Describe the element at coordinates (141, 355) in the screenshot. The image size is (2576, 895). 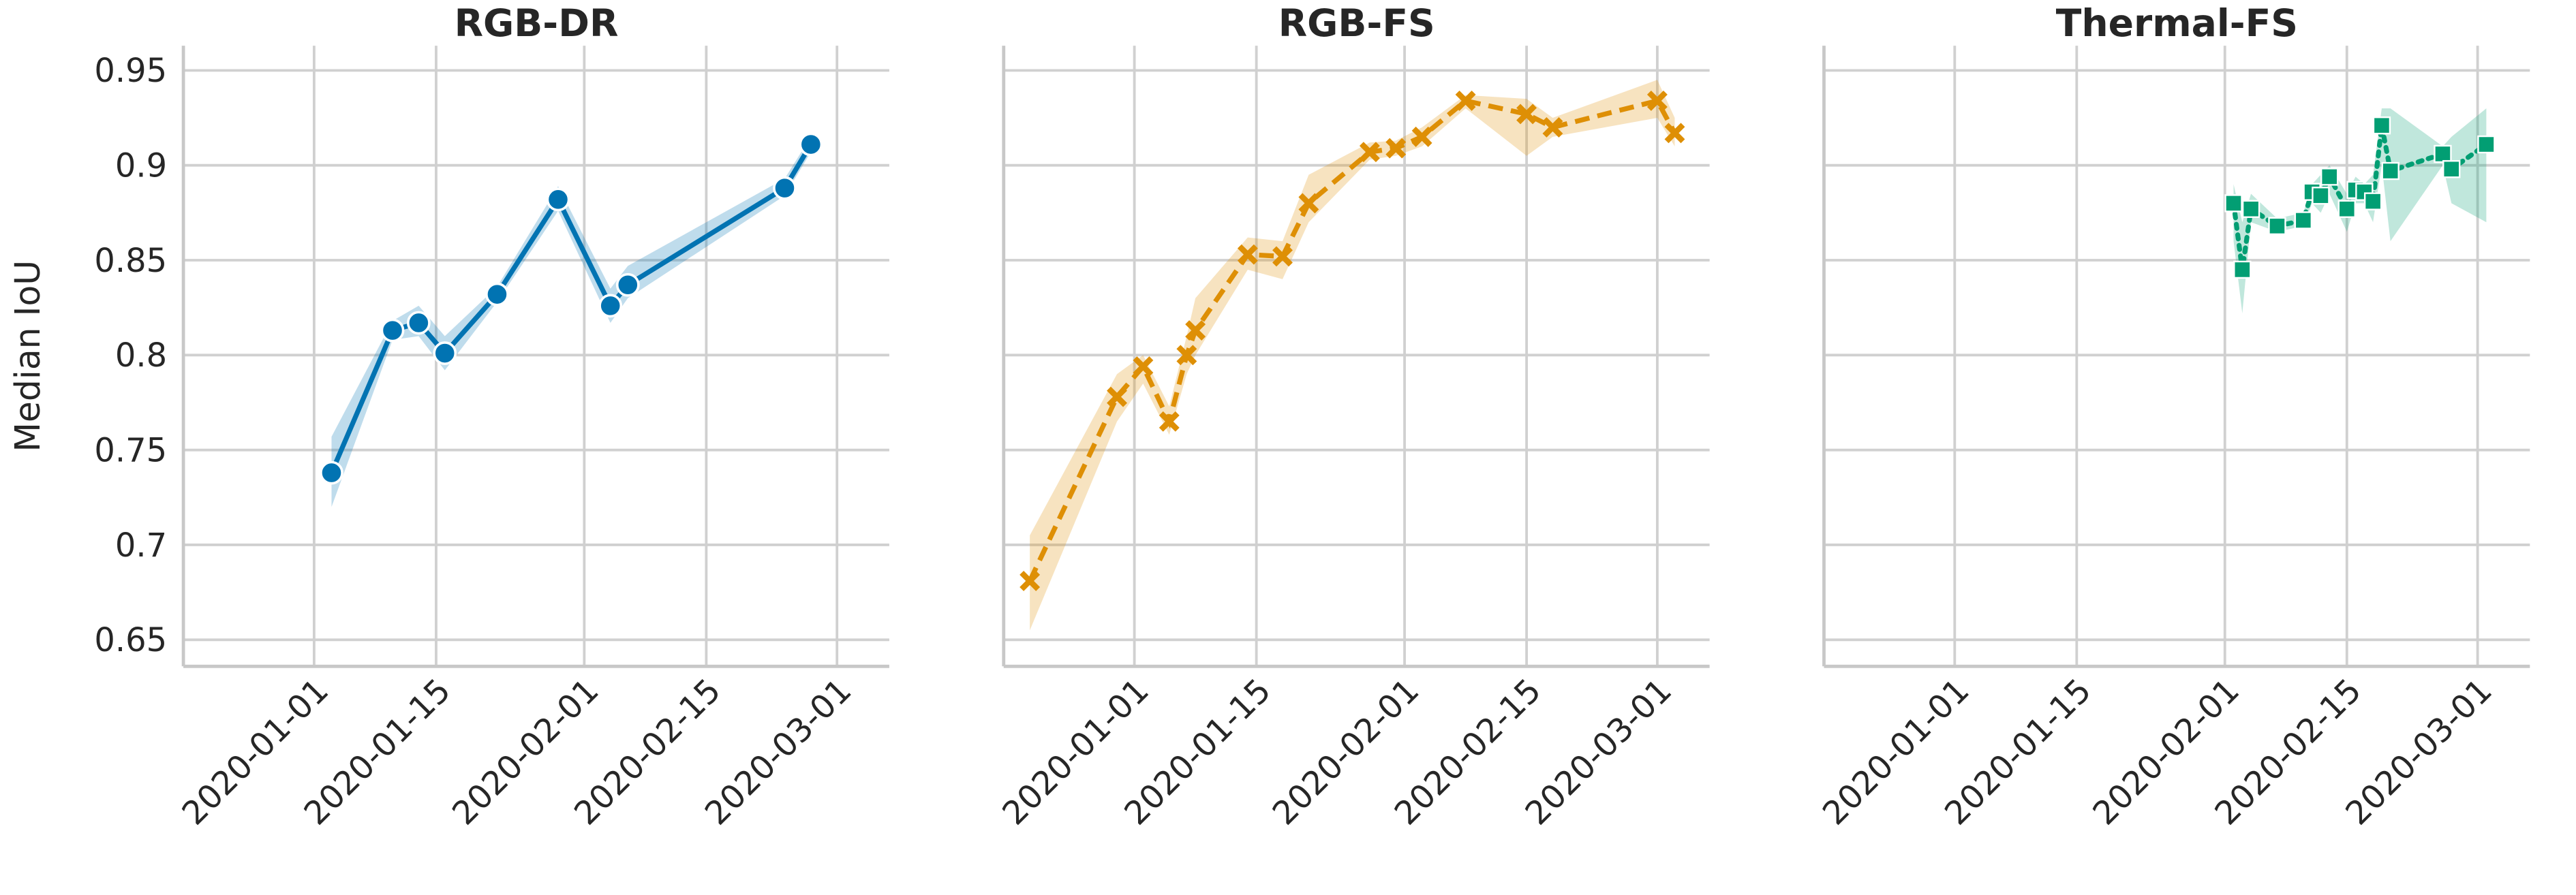
I see `y-tick-label: 0.8` at that location.